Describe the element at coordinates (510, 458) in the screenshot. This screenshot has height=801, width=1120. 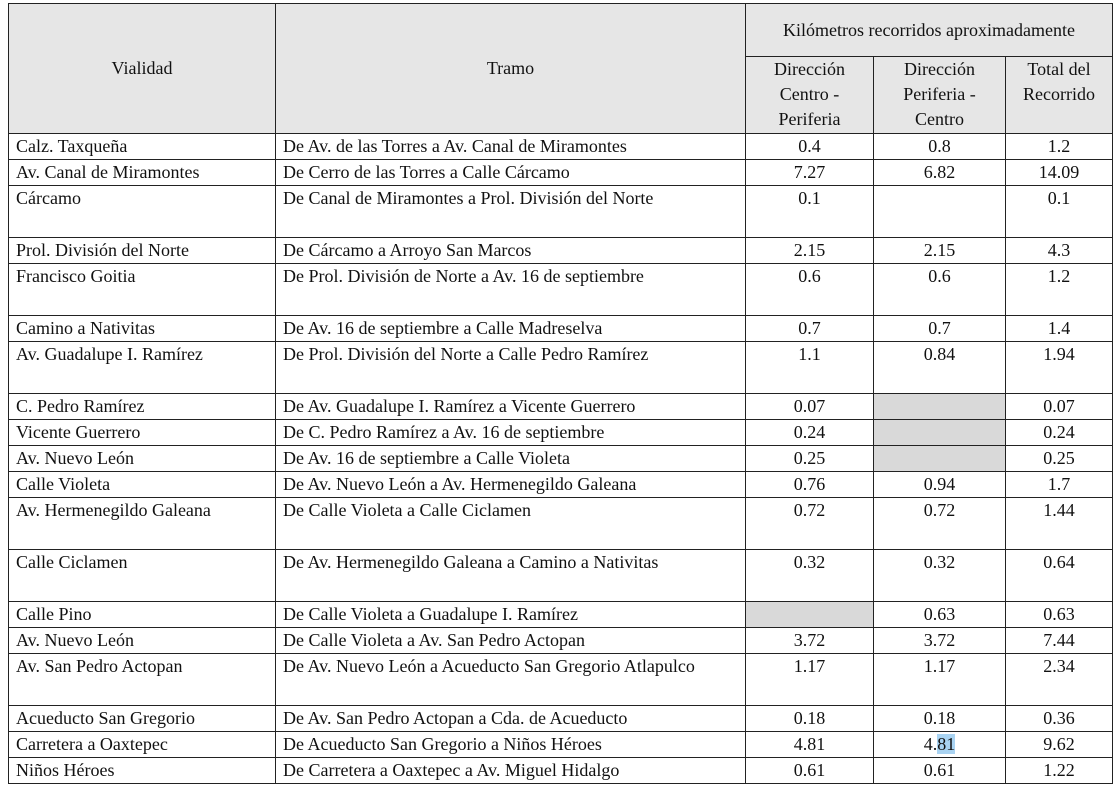
I see `cell-tramo: De Av. 16 de septiembre a Calle Violeta` at that location.